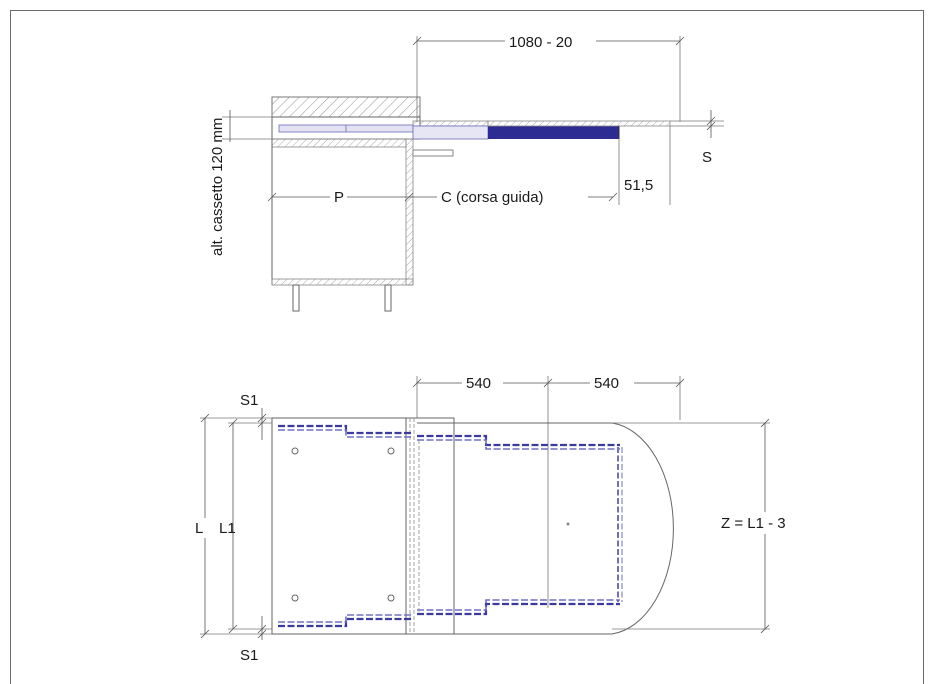 The height and width of the screenshot is (684, 936). Describe the element at coordinates (606, 383) in the screenshot. I see `label-540-b: 540` at that location.